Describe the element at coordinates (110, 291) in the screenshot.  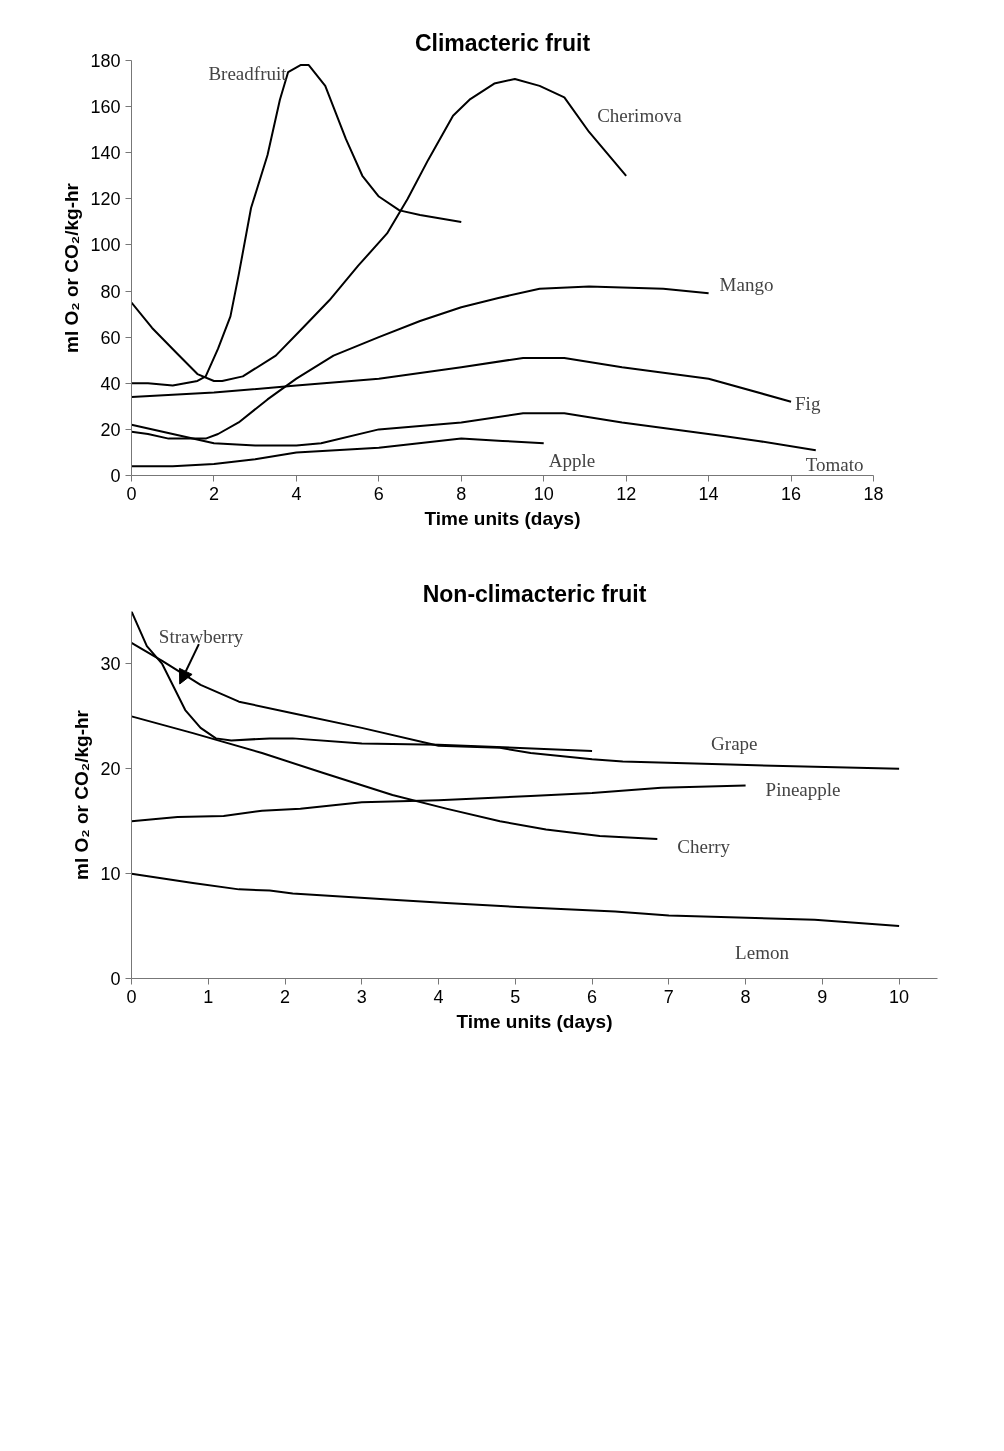
I see `y-tick-label: 80` at that location.